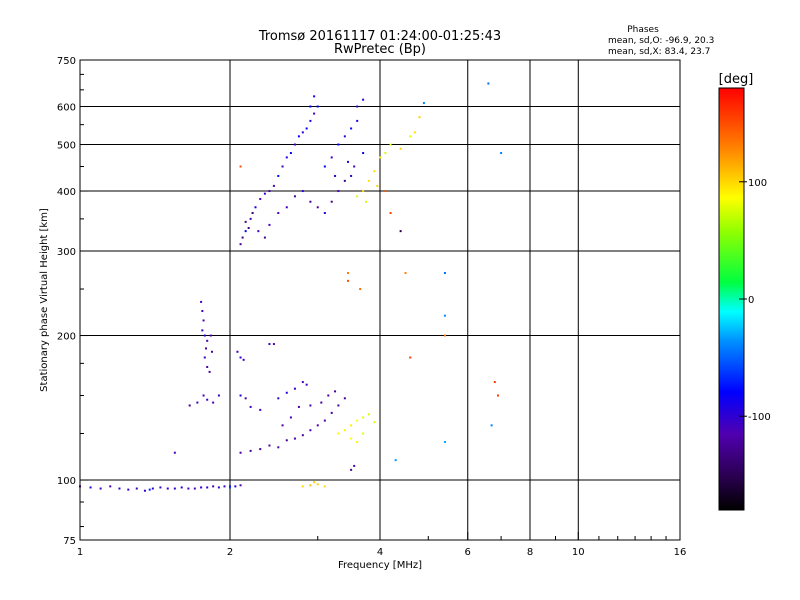 The image size is (800, 600). Describe the element at coordinates (66, 108) in the screenshot. I see `y-tick-label: 600` at that location.